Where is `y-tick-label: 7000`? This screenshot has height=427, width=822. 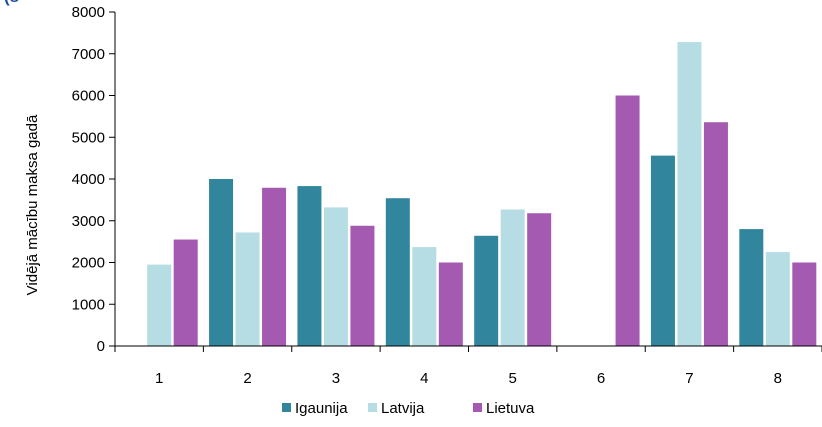 y-tick-label: 7000 is located at coordinates (88, 54).